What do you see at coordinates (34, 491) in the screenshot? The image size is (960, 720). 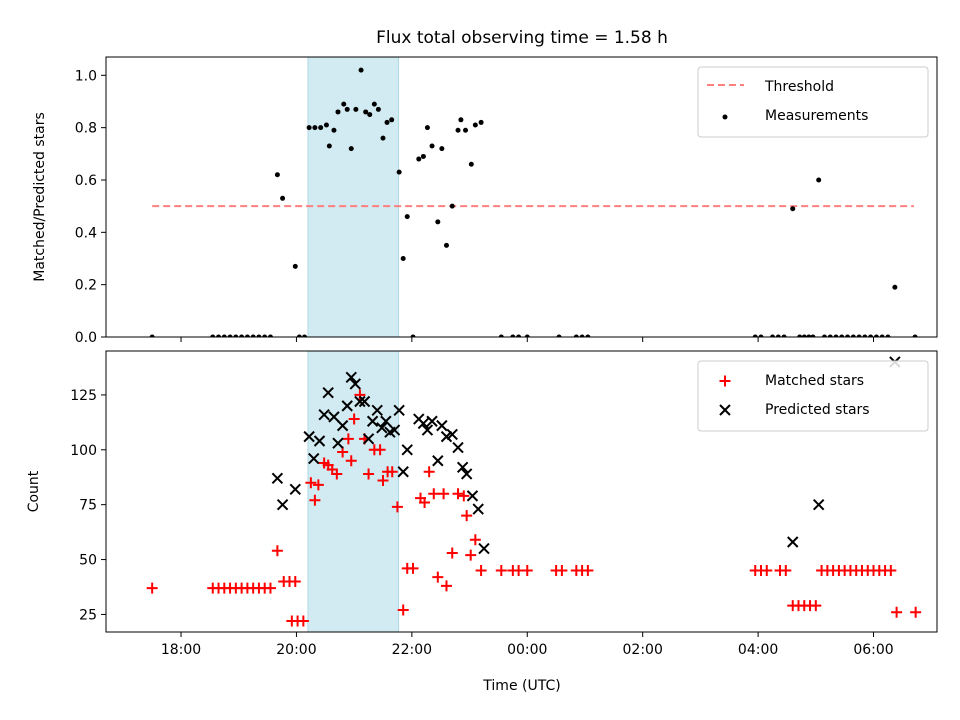 I see `bottom-y-axis-label: Count` at bounding box center [34, 491].